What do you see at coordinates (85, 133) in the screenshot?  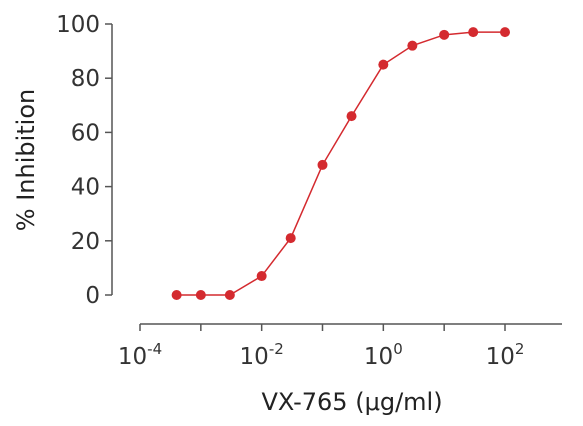 I see `y-tick-label: 60` at bounding box center [85, 133].